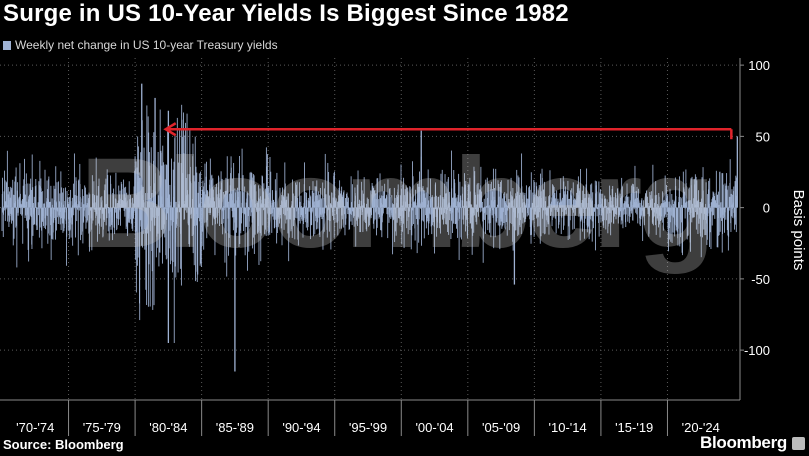  Describe the element at coordinates (448, 131) in the screenshot. I see `arrow-annotation` at that location.